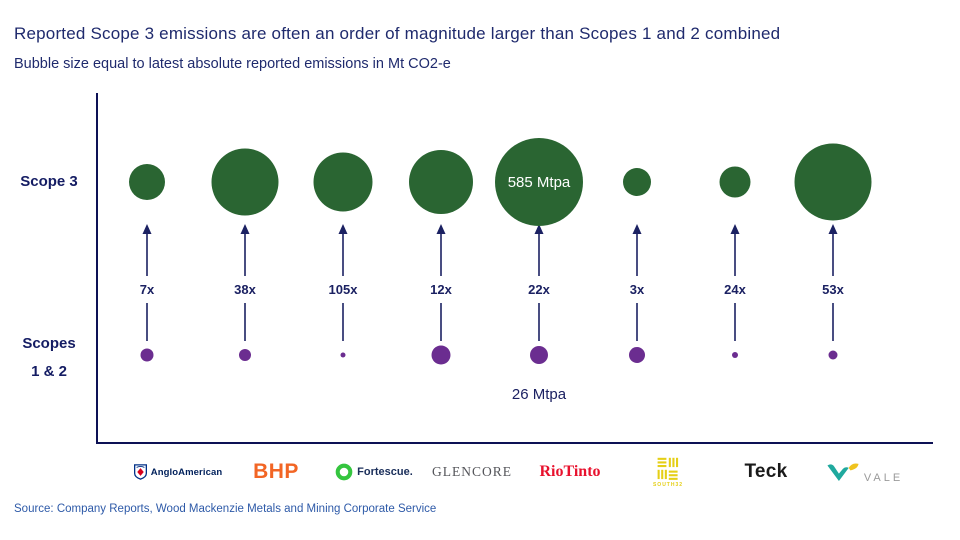 Image resolution: width=960 pixels, height=540 pixels. What do you see at coordinates (49, 358) in the screenshot?
I see `axis-label-scopes-1-2: Scopes 1 & 2` at bounding box center [49, 358].